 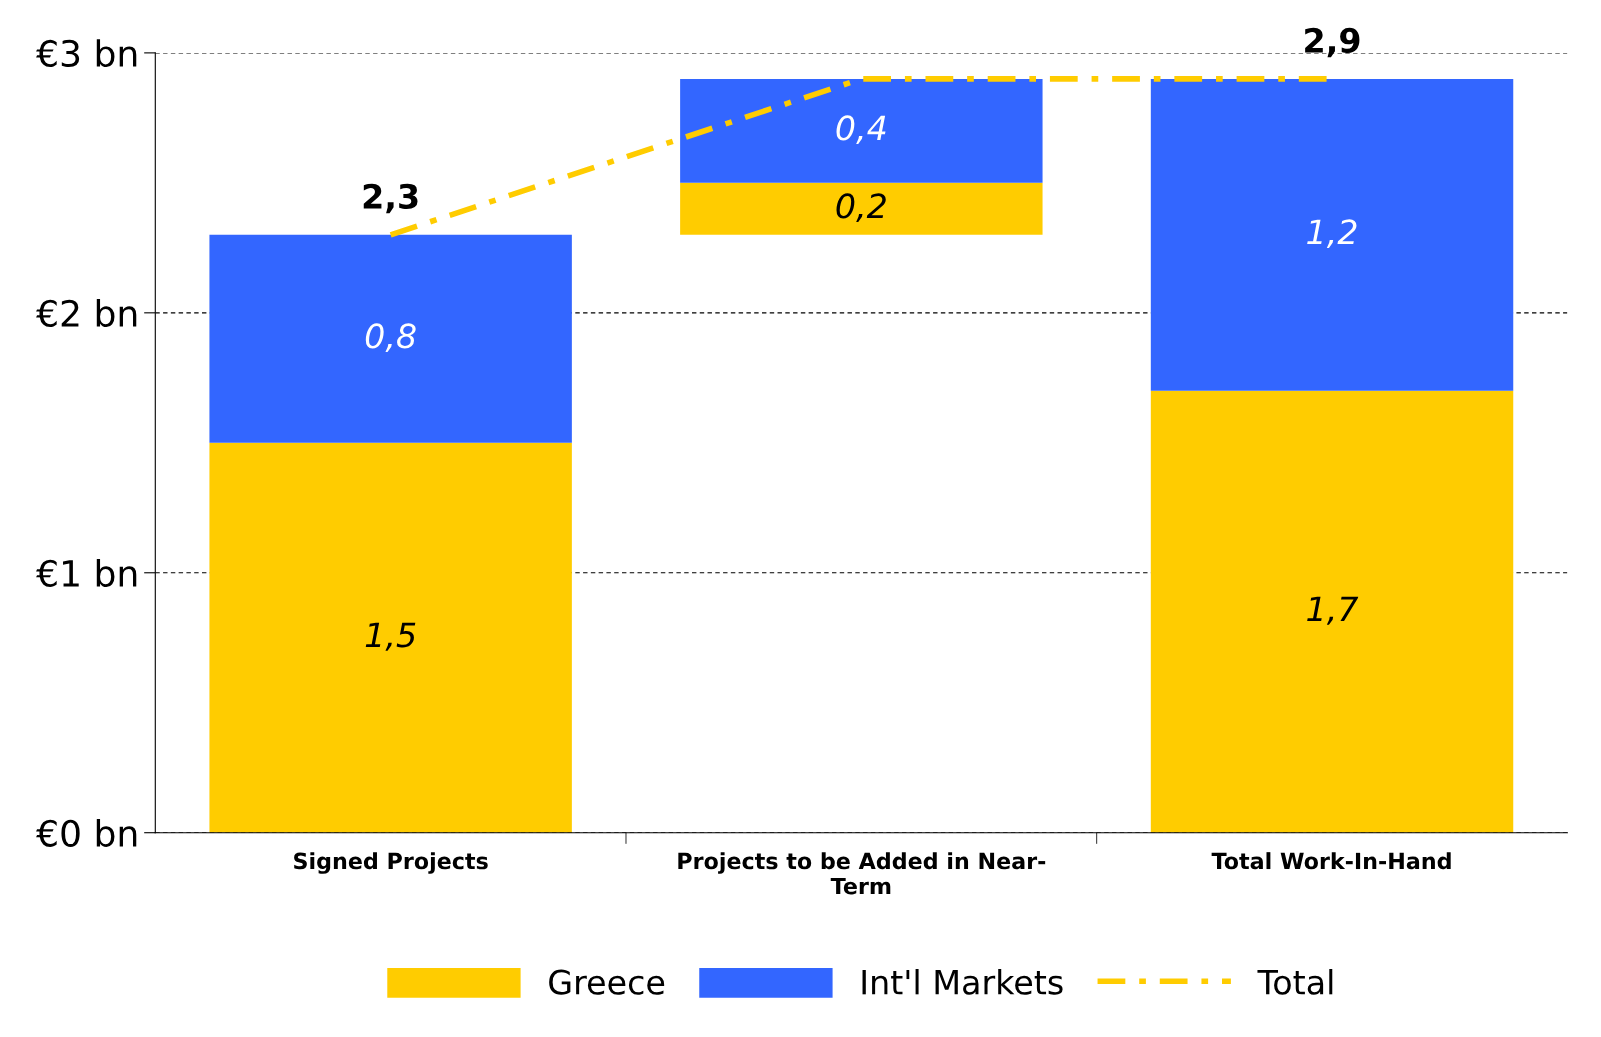 I want to click on y-tick-label: €1 bn, so click(x=86, y=573).